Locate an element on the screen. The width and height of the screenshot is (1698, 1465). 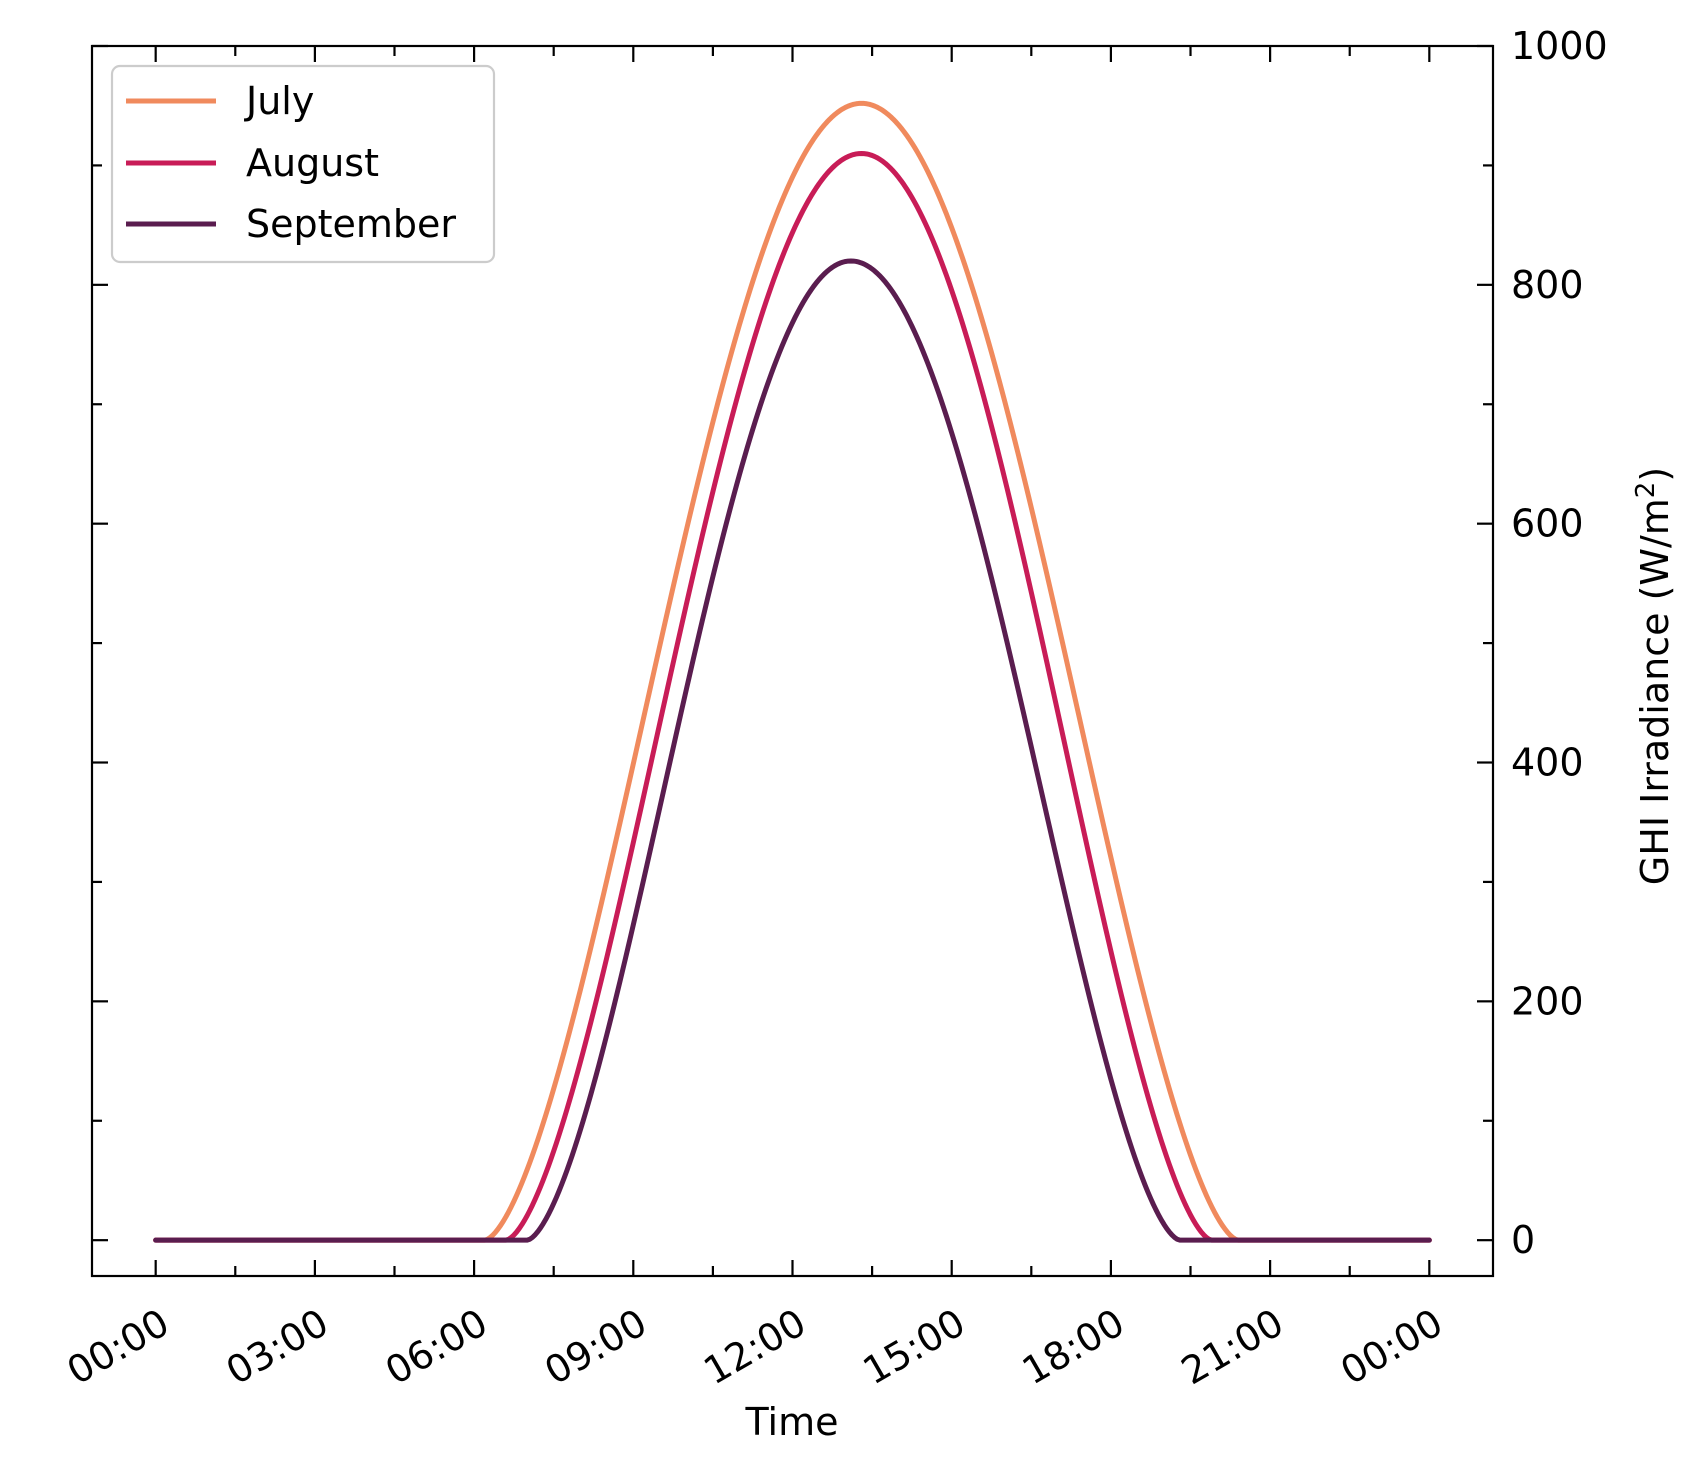
x-axis-label: Time is located at coordinates (792, 1422).